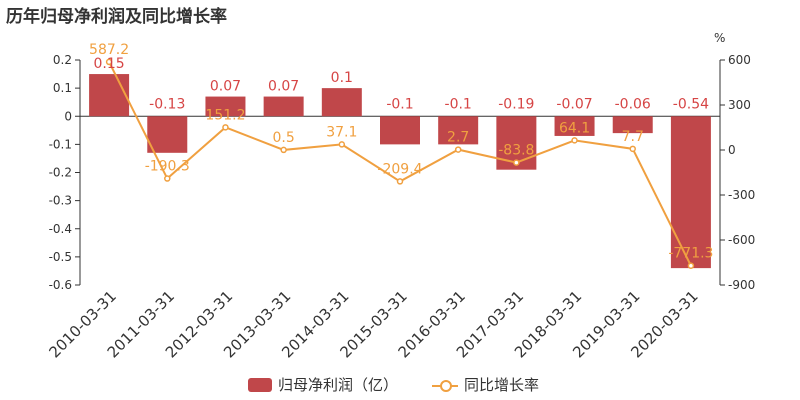 The height and width of the screenshot is (400, 800). I want to click on y-right-tick-label: 0, so click(732, 150).